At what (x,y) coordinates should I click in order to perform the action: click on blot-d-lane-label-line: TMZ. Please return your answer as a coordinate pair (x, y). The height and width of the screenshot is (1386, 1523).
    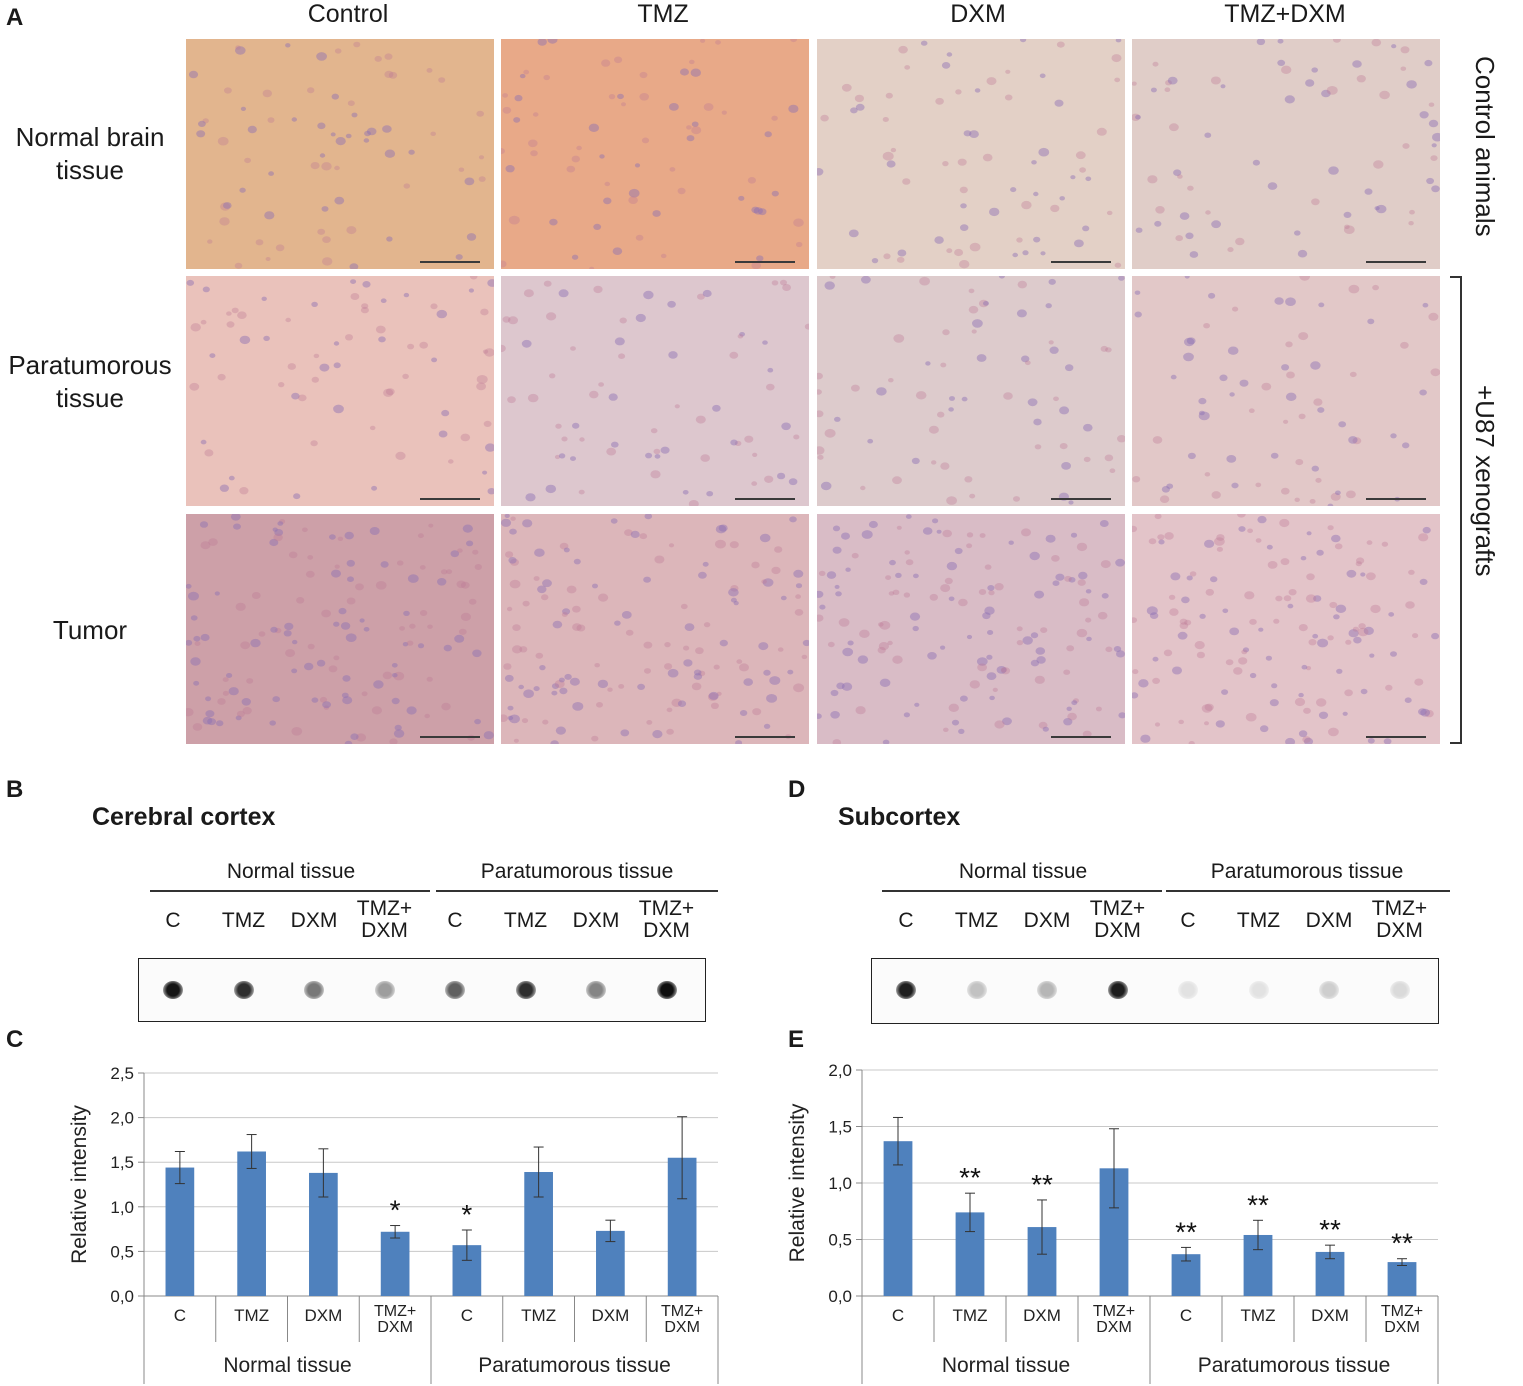
    Looking at the image, I should click on (976, 920).